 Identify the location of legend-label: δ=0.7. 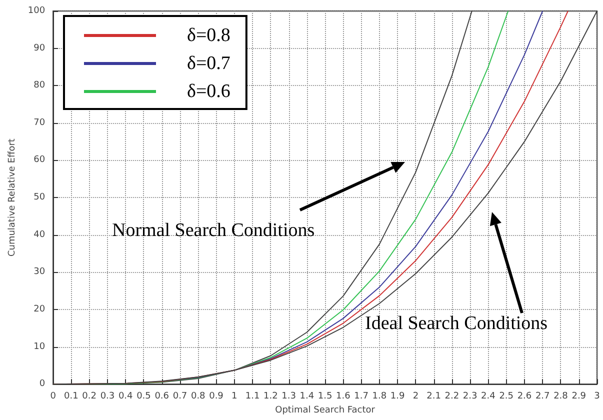
(208, 63).